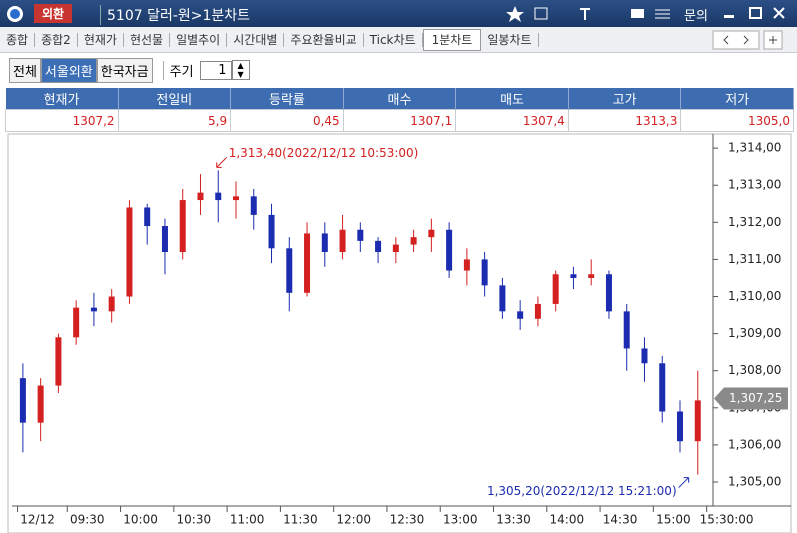 This screenshot has height=533, width=797. What do you see at coordinates (696, 16) in the screenshot?
I see `menu-inquiry: 문의` at bounding box center [696, 16].